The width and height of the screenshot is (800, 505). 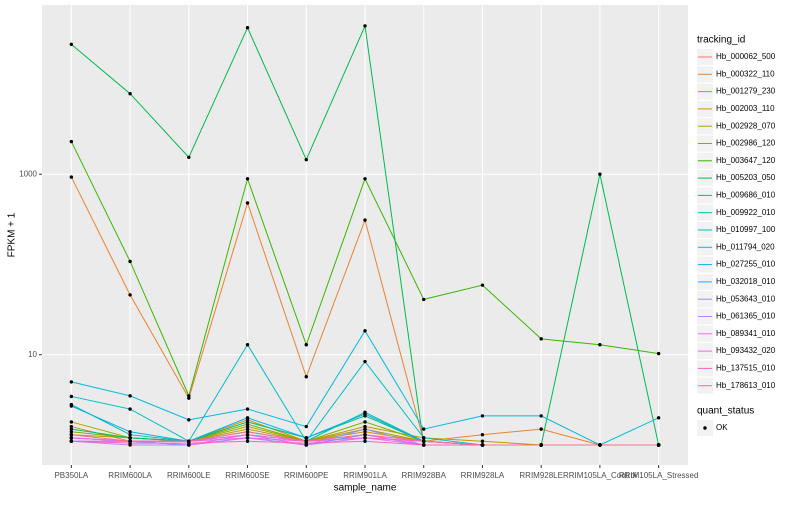 I want to click on legend-label: Hb_053643_010, so click(x=746, y=298).